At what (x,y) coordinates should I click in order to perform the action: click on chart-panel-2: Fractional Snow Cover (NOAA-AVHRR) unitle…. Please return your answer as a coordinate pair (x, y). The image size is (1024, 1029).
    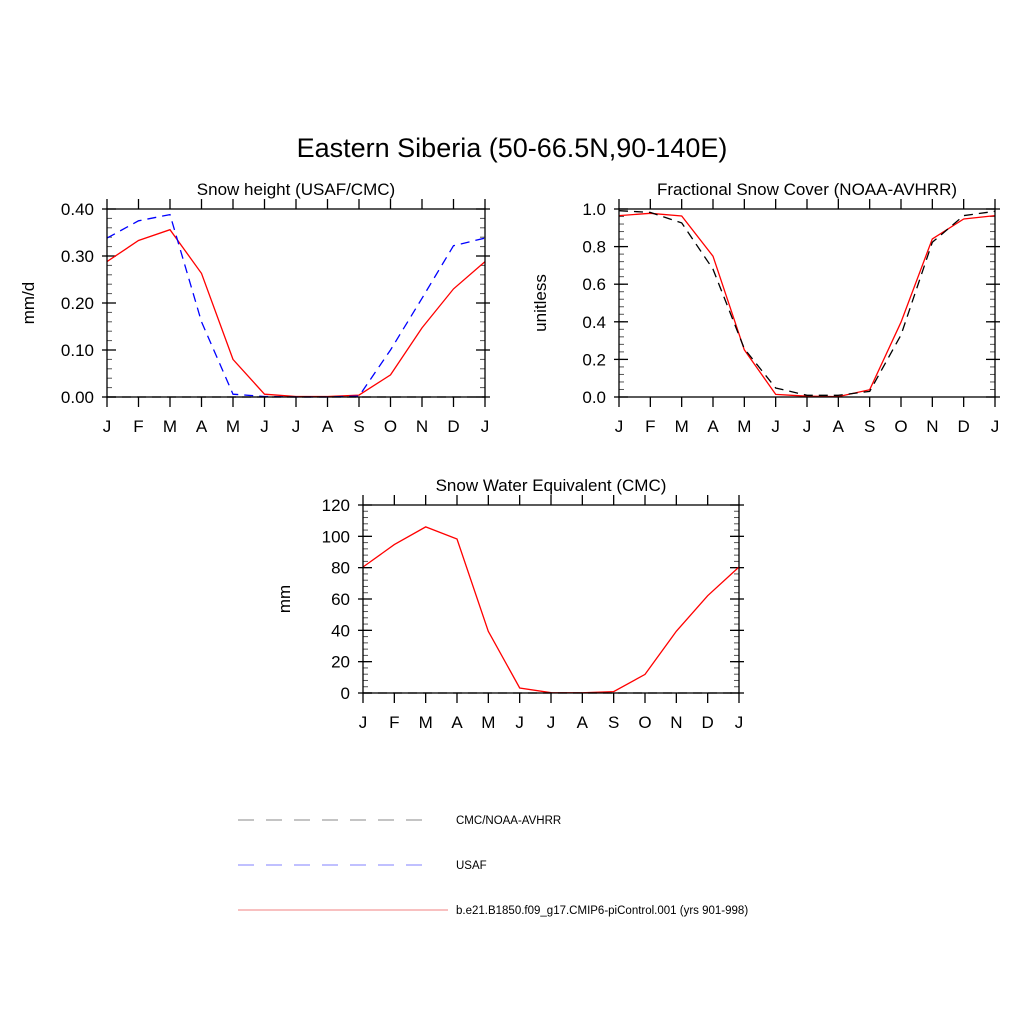
    Looking at the image, I should click on (765, 308).